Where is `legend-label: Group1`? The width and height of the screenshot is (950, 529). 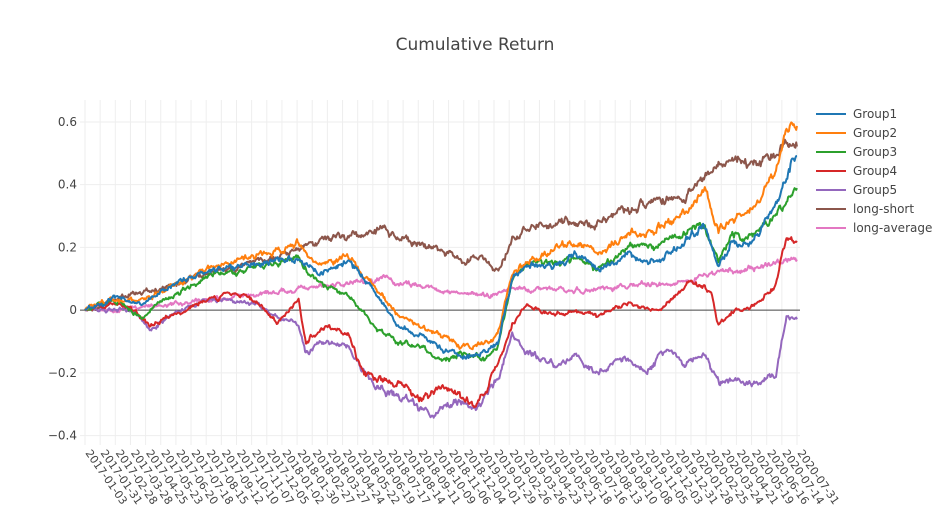 legend-label: Group1 is located at coordinates (875, 114).